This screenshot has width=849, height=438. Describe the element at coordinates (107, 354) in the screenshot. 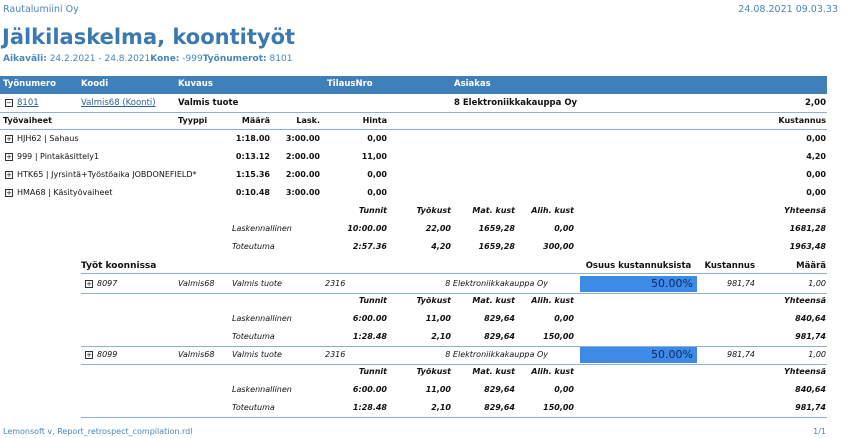

I see `subjob-number: 8099` at that location.